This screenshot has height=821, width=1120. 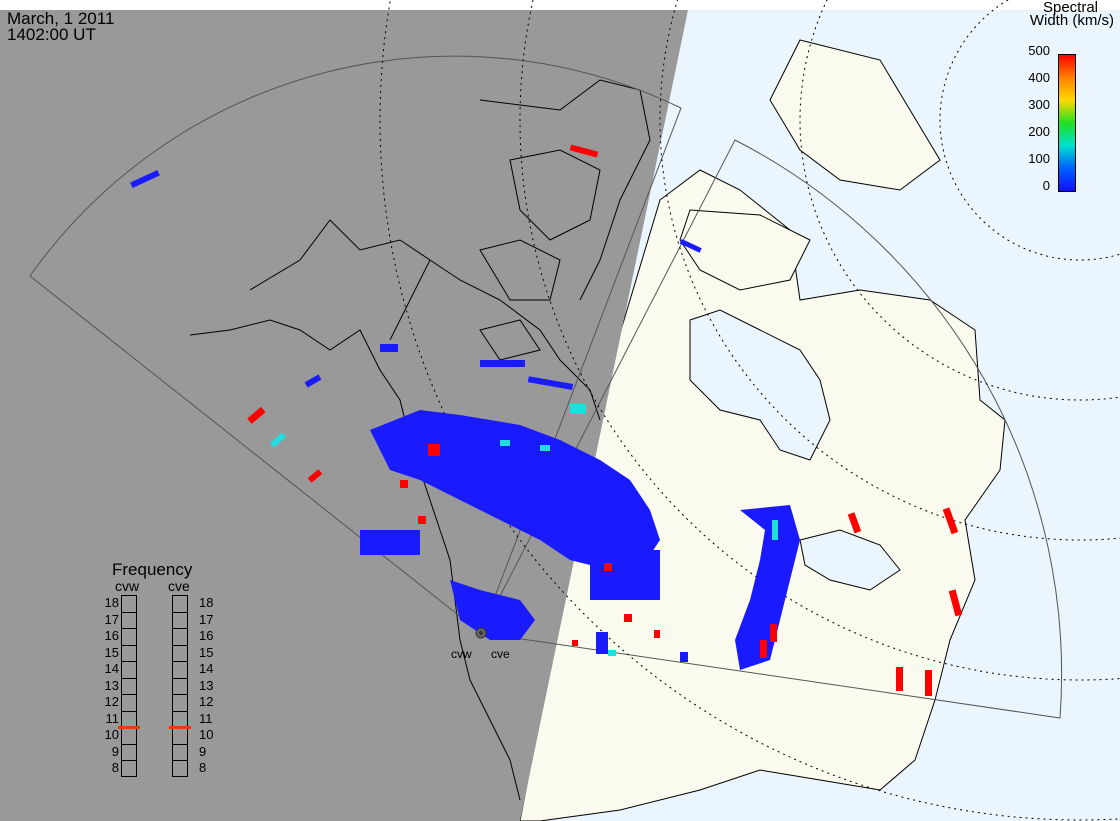 What do you see at coordinates (1039, 131) in the screenshot?
I see `colorbar-tick-label: 200` at bounding box center [1039, 131].